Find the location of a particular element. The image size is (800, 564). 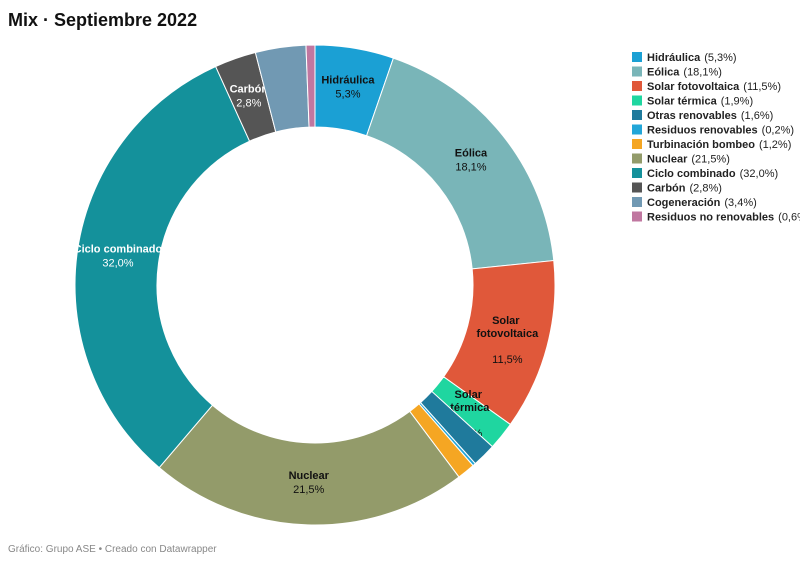

legend-label: Cogeneración (3,4%) is located at coordinates (702, 203).